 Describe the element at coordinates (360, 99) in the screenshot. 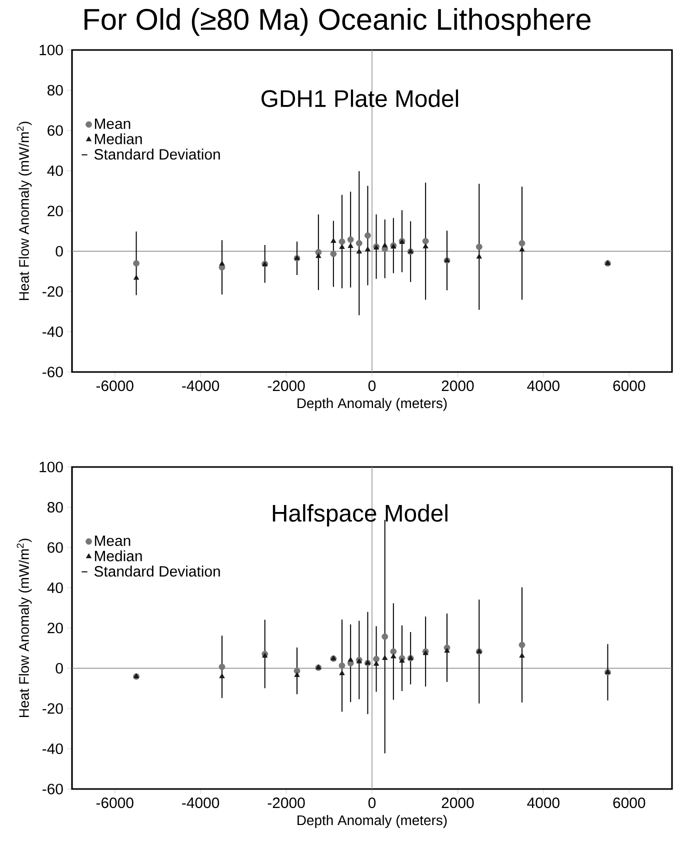

I see `text: GDH1 Plate Model` at that location.